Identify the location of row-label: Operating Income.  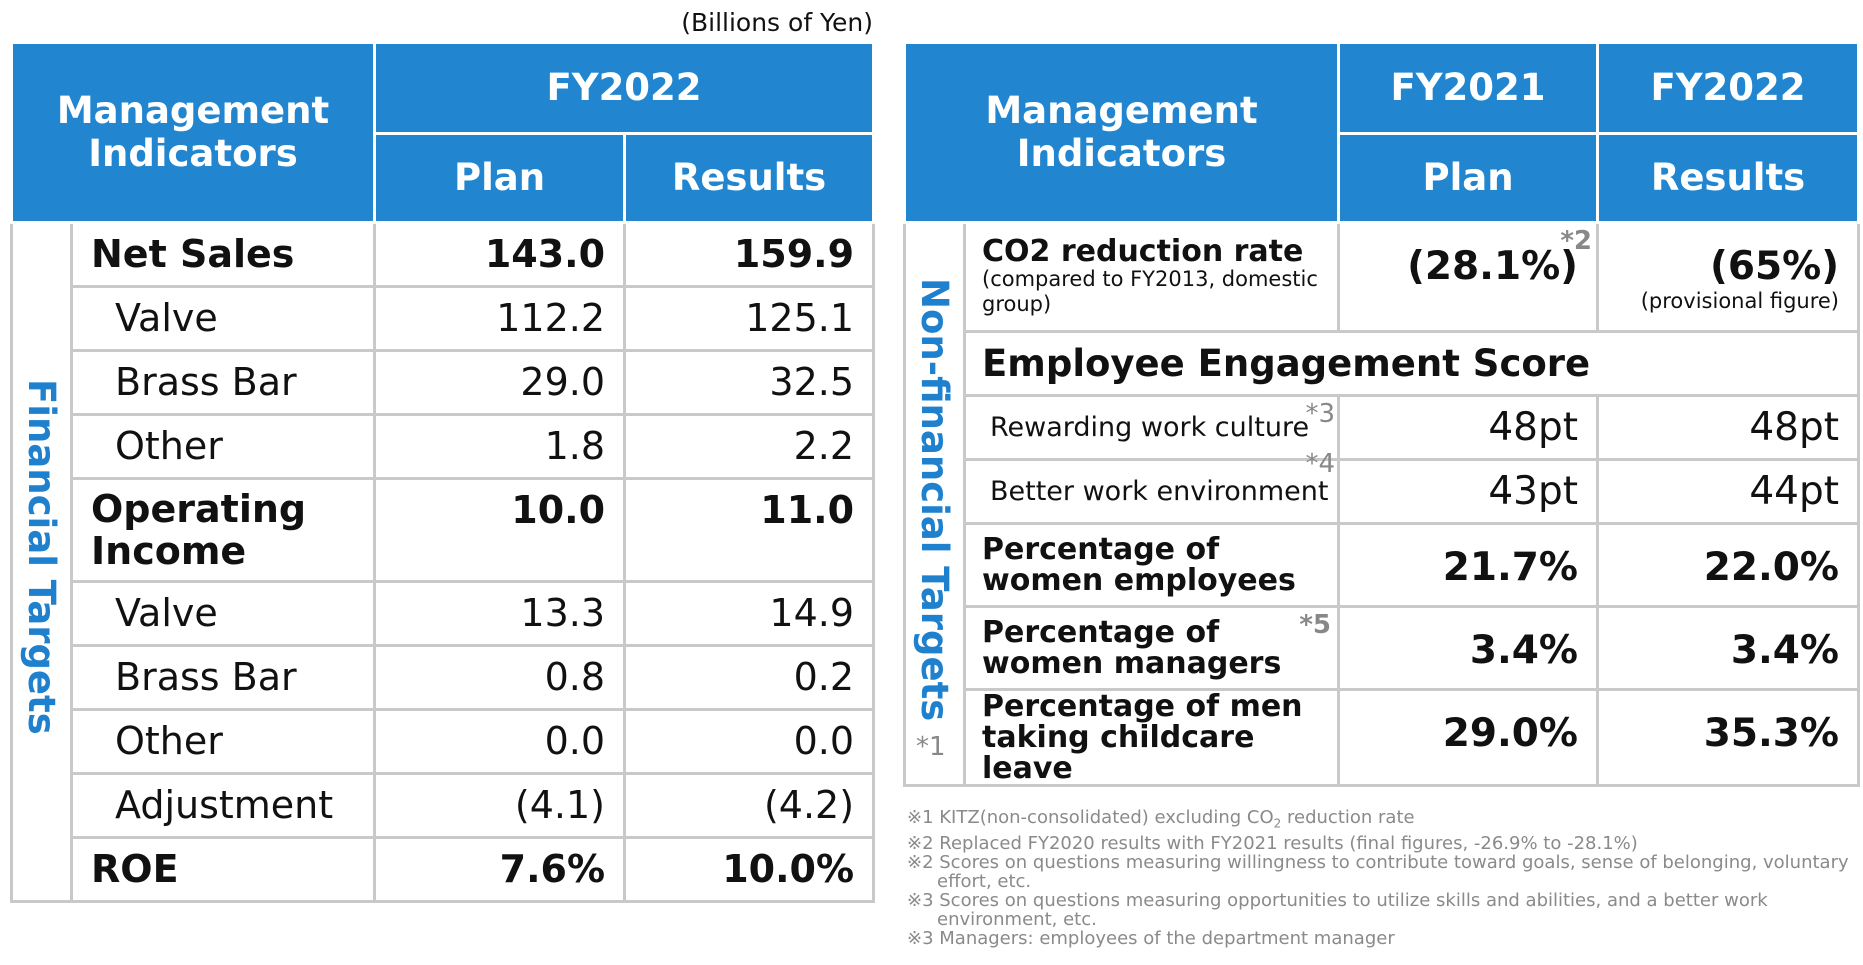
(223, 529).